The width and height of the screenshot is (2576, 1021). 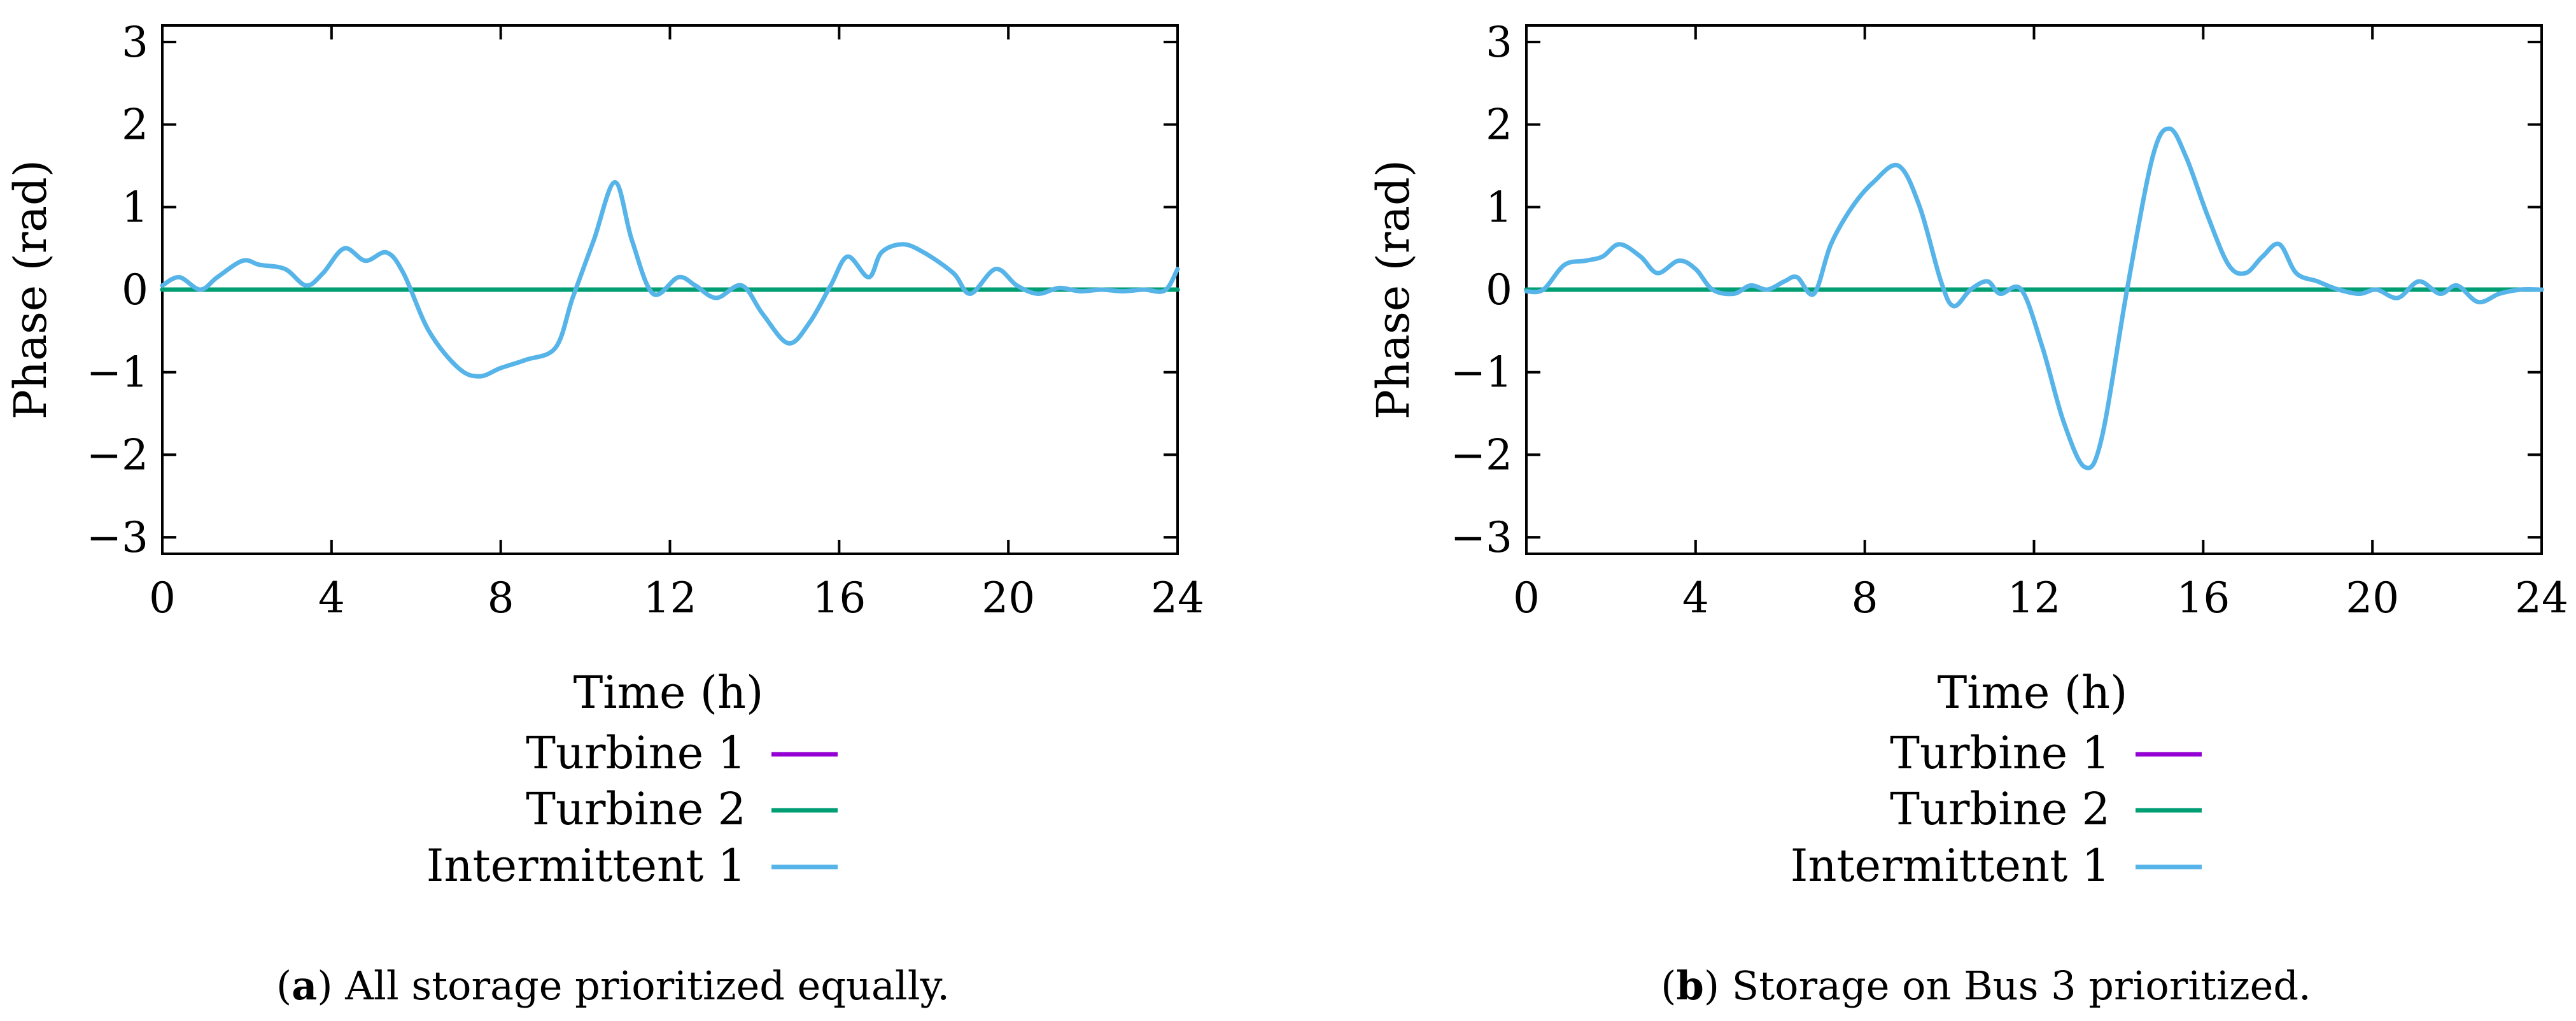 What do you see at coordinates (1696, 598) in the screenshot?
I see `x-tick-label-b-1: 4` at bounding box center [1696, 598].